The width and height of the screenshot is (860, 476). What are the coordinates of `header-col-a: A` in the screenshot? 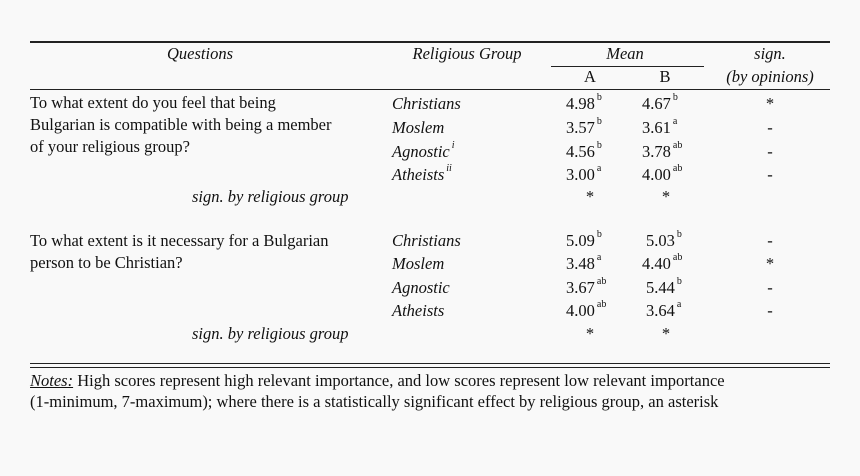 It's located at (590, 76).